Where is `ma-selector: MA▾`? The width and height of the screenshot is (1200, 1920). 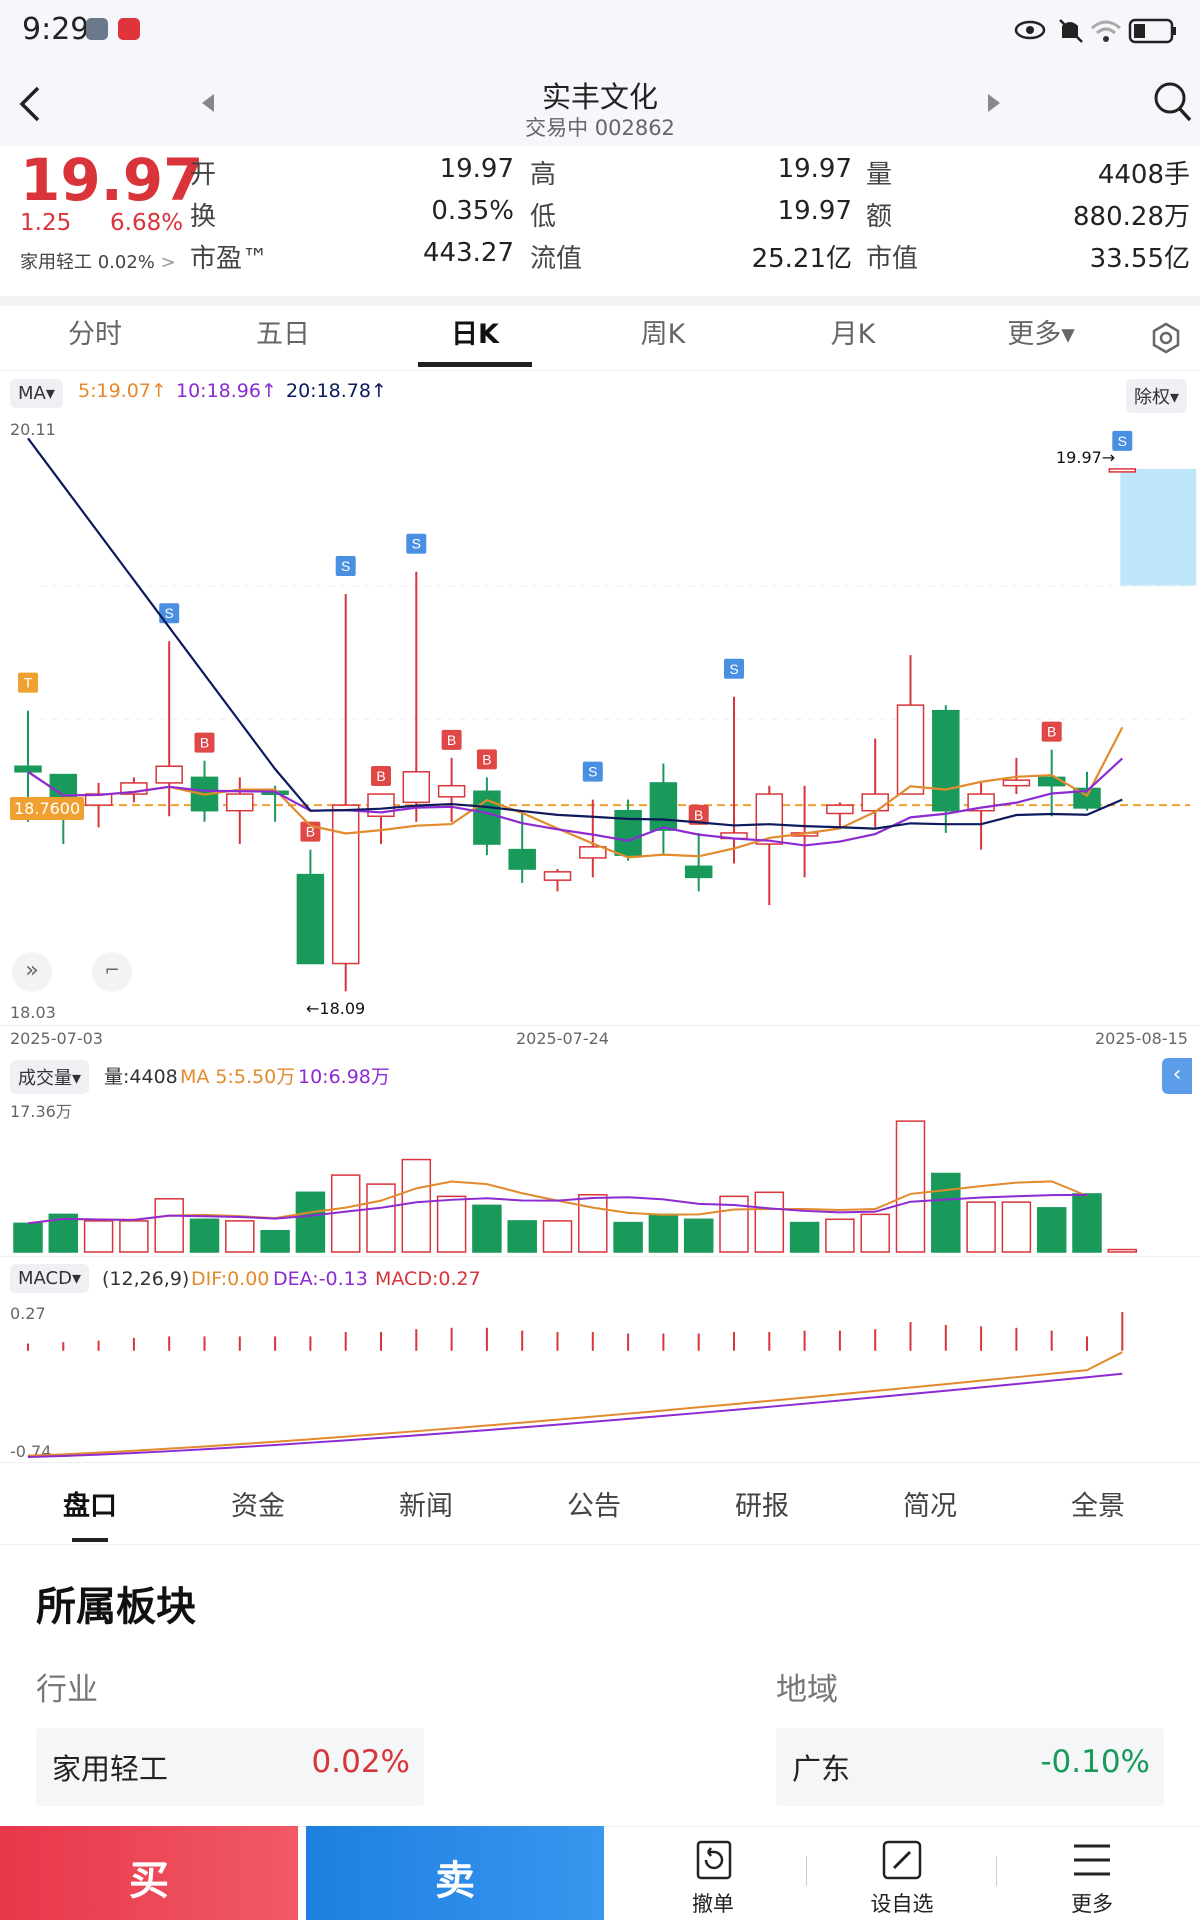
ma-selector: MA▾ is located at coordinates (36, 393).